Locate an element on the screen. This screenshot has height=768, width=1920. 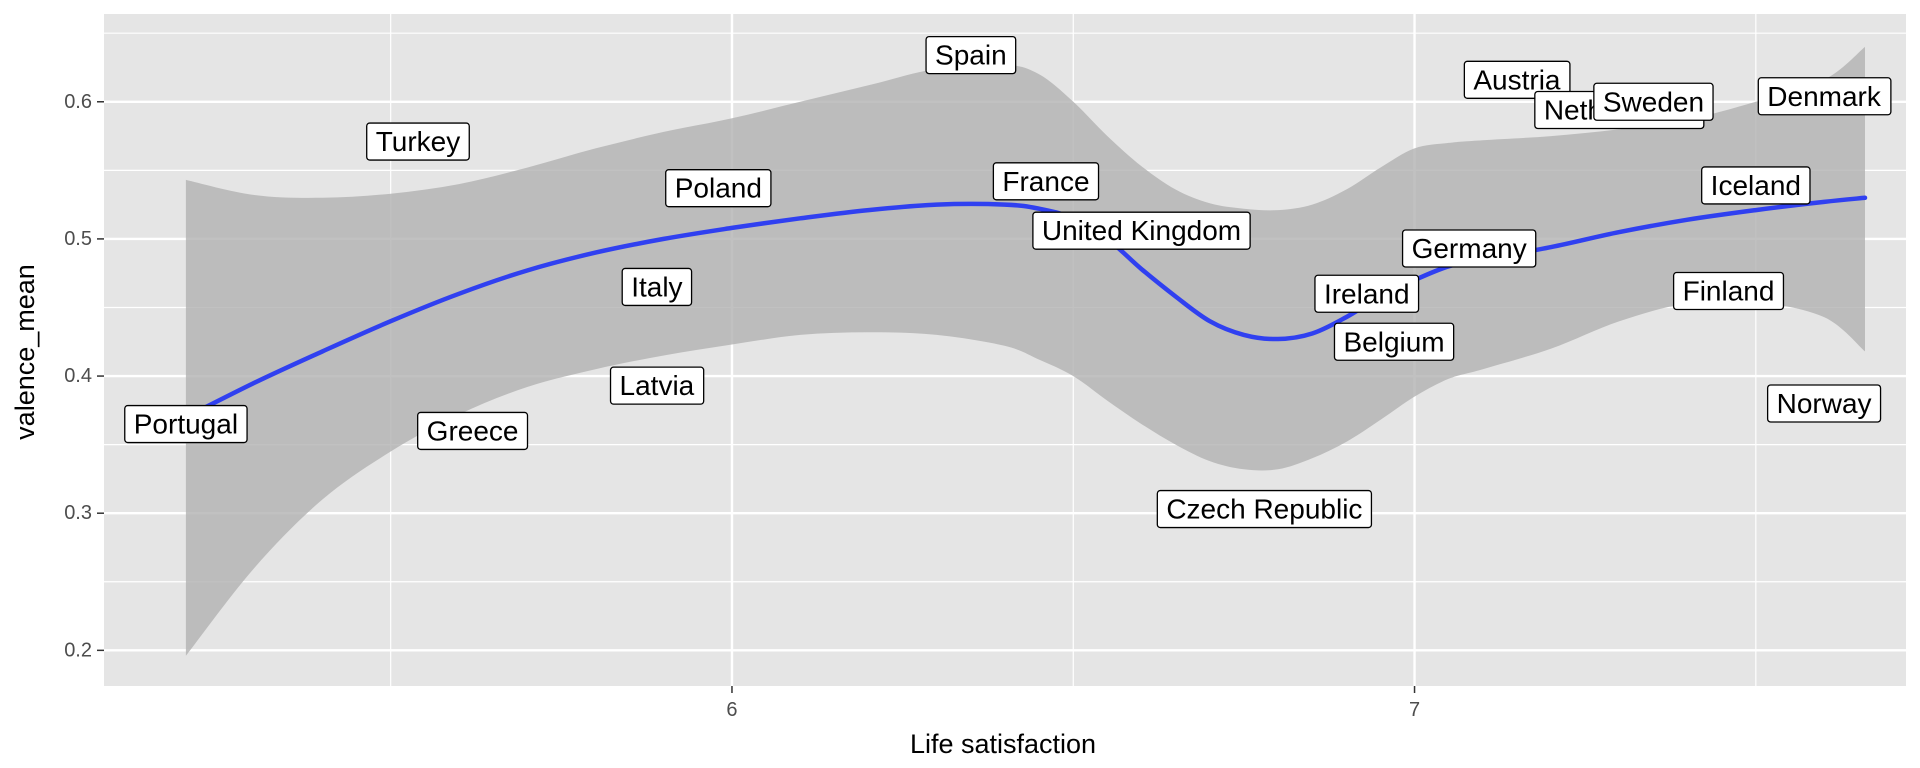
point-label-sweden: Sweden is located at coordinates (1653, 101).